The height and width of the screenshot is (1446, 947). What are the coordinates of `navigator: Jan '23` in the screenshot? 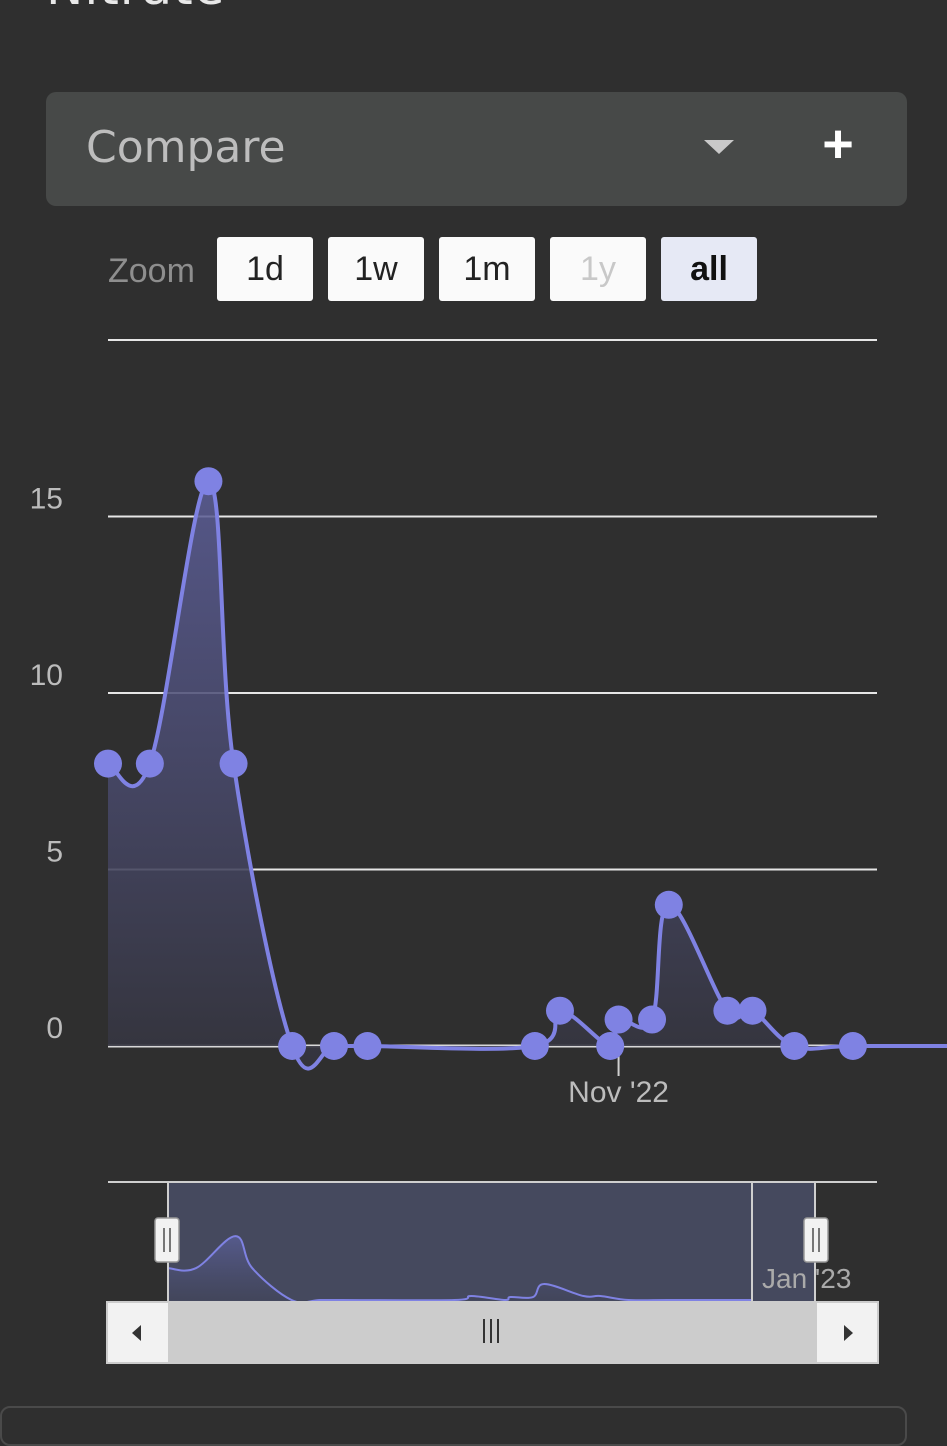 It's located at (492, 1242).